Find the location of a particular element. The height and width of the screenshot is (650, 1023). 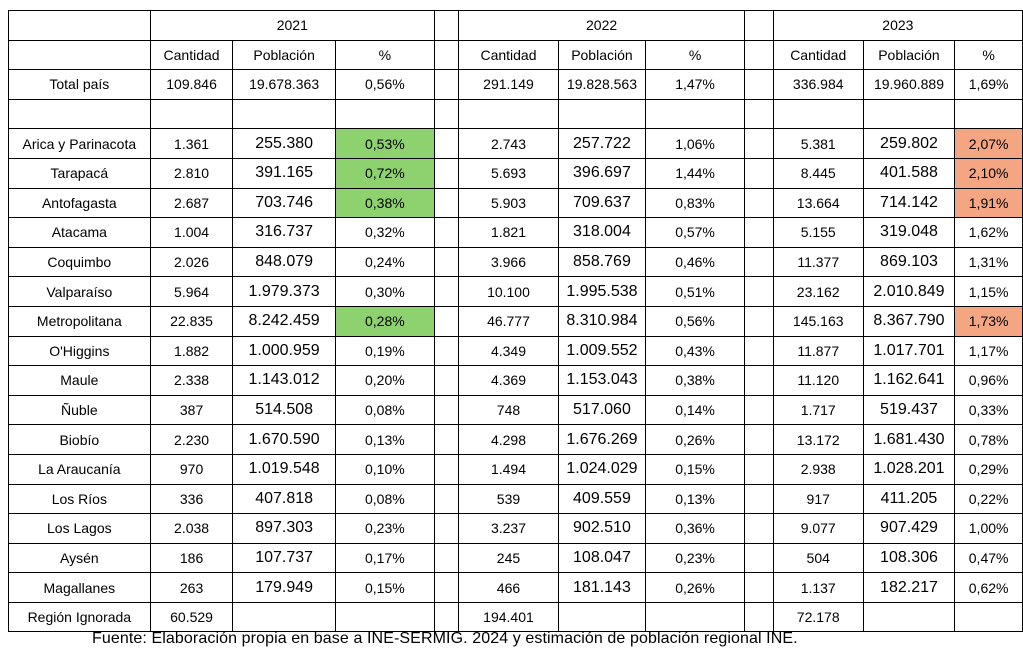

count-cell: 13.664 is located at coordinates (818, 203).